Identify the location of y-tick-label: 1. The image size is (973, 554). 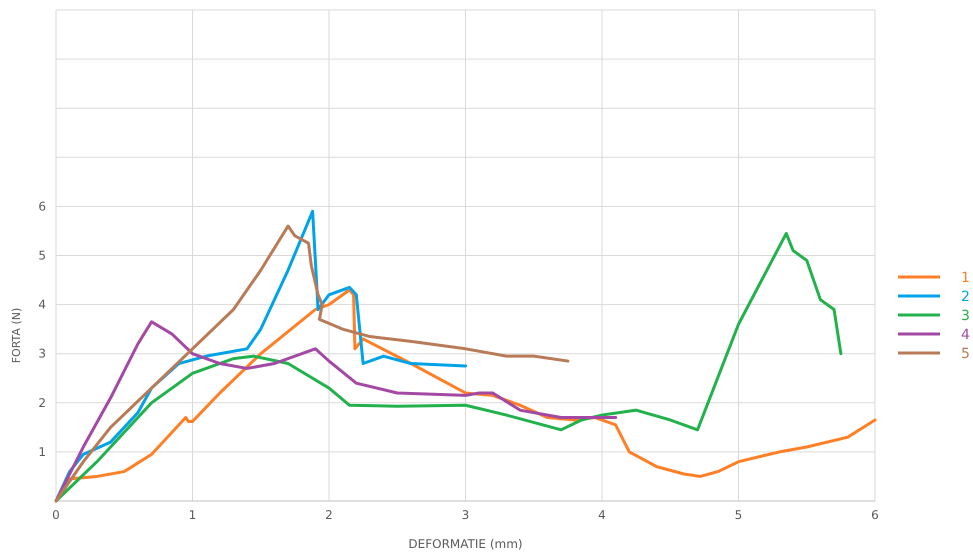
(42, 451).